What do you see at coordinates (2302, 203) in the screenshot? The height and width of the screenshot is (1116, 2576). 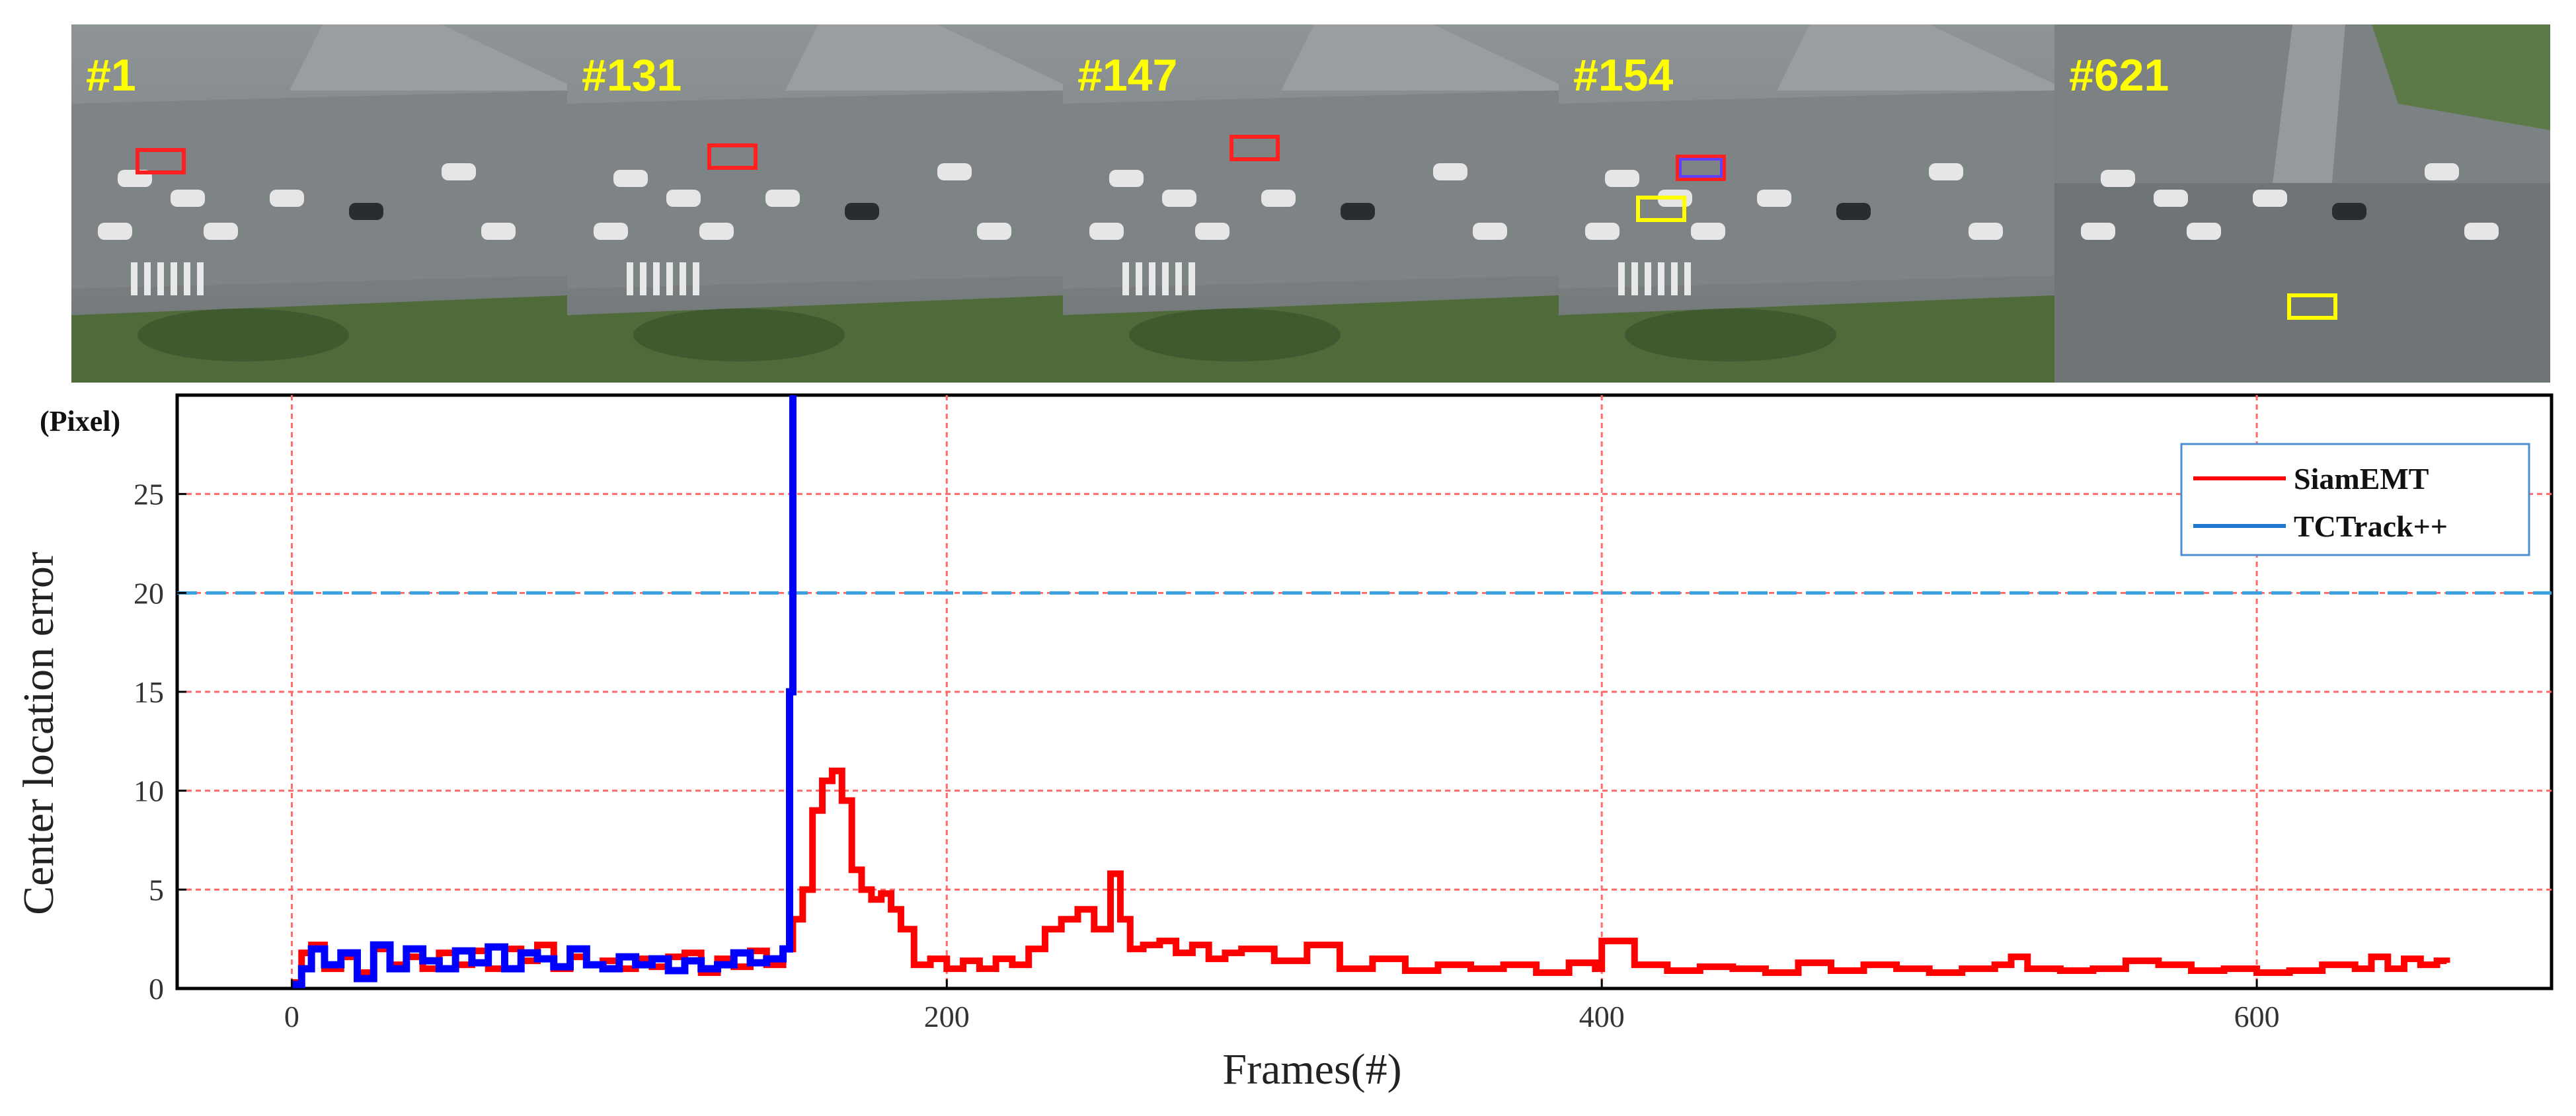 I see `frame-thumbnail: #621` at bounding box center [2302, 203].